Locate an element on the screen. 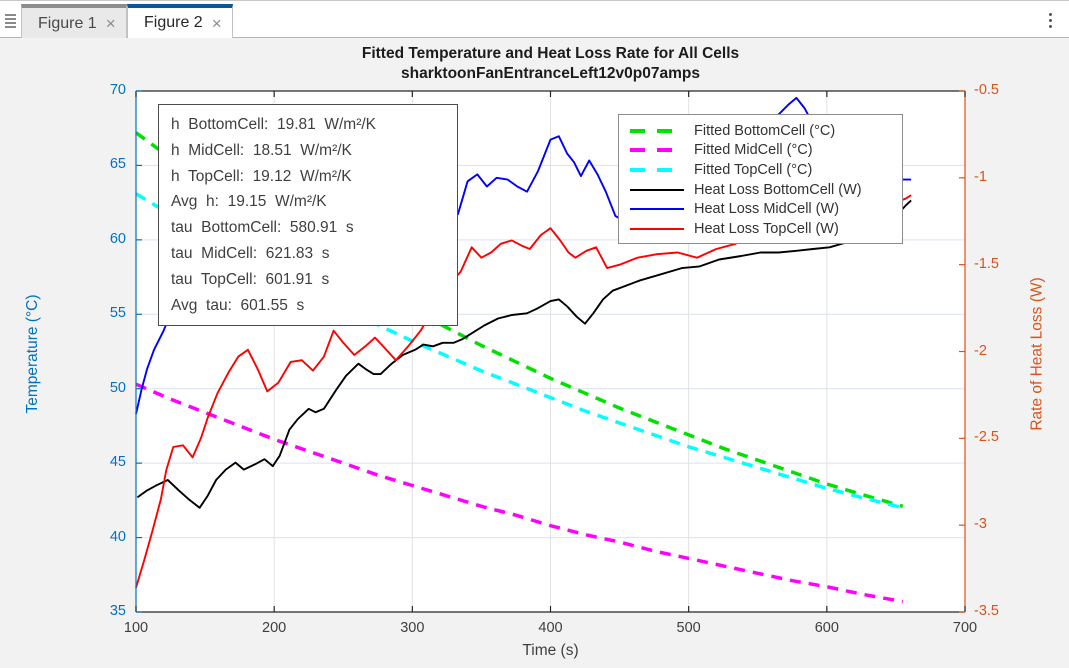  legend-entry: Fitted MidCell (°C) is located at coordinates (765, 151).